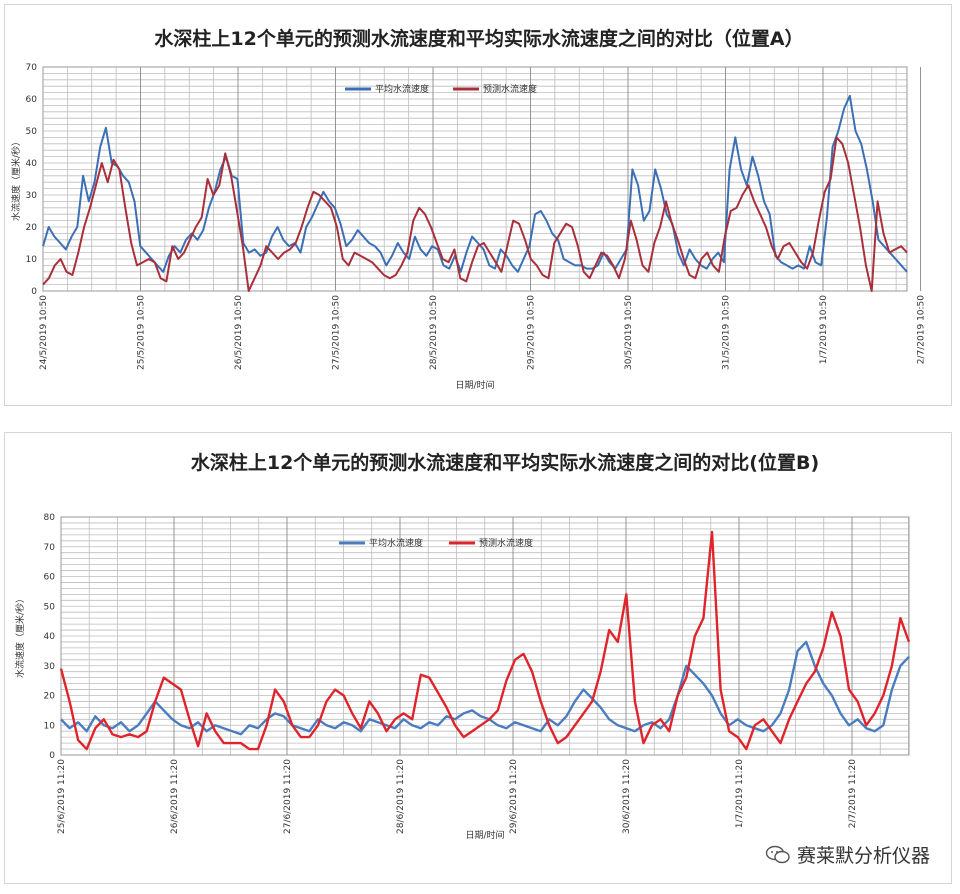  I want to click on x-tick-label: 1/7/2019 10:50, so click(824, 329).